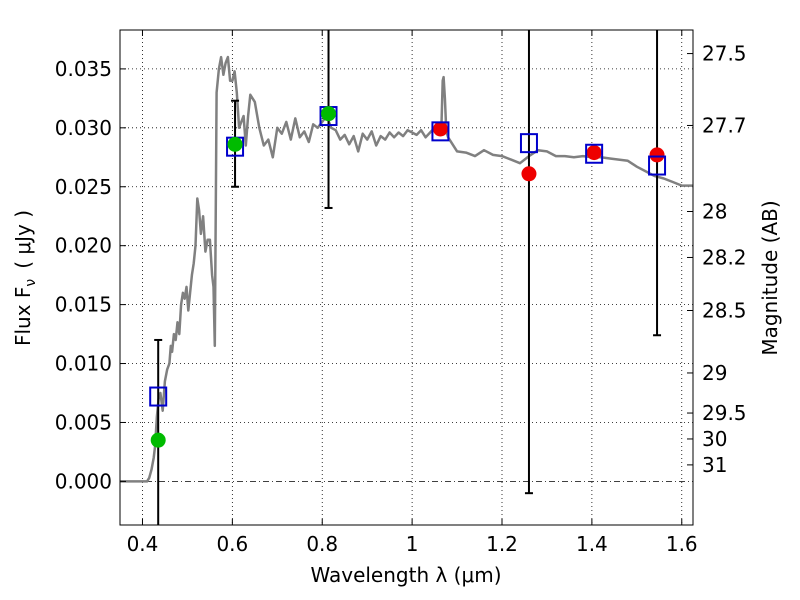 This screenshot has width=800, height=600. What do you see at coordinates (682, 544) in the screenshot?
I see `x-tick-label: 1.6` at bounding box center [682, 544].